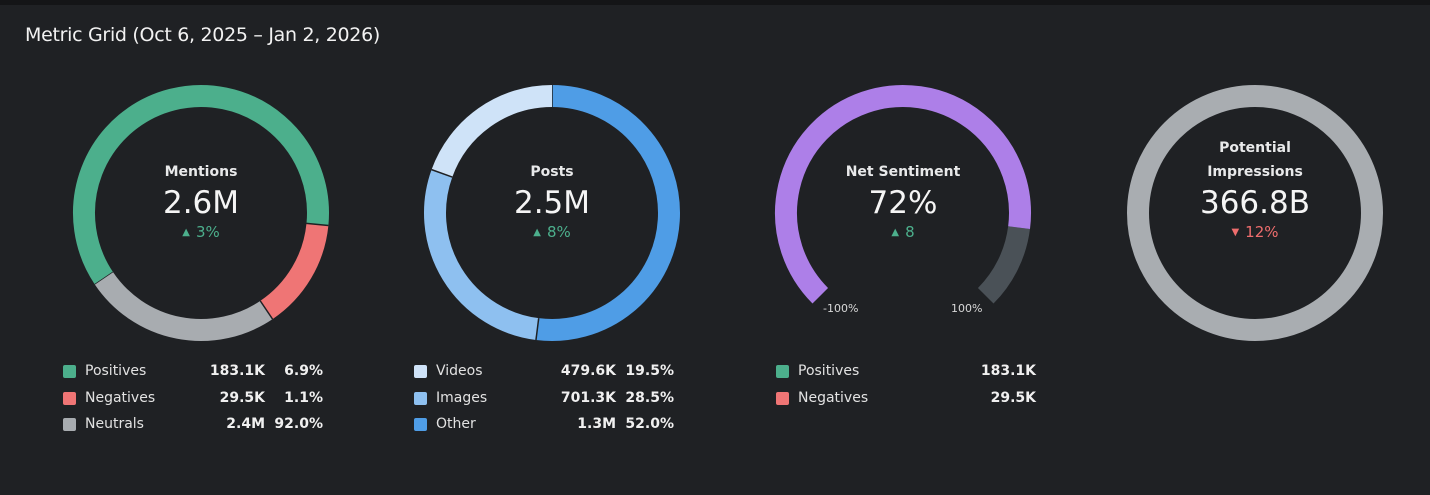 The image size is (1430, 495). Describe the element at coordinates (544, 429) in the screenshot. I see `legend-item: Other 1.3M 52.0%` at that location.